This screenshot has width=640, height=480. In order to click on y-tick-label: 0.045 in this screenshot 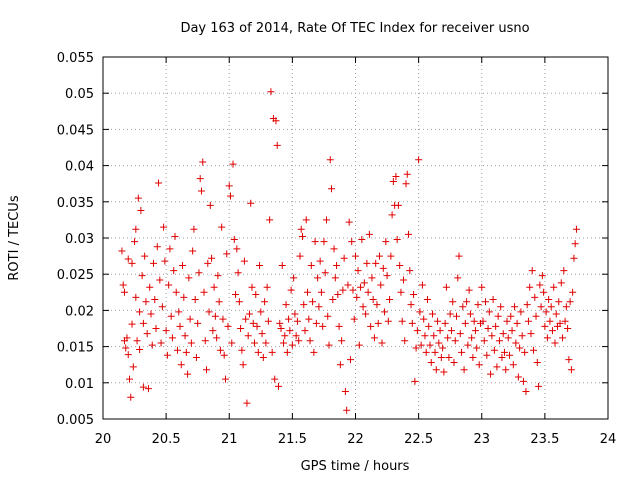, I will do `click(75, 130)`.